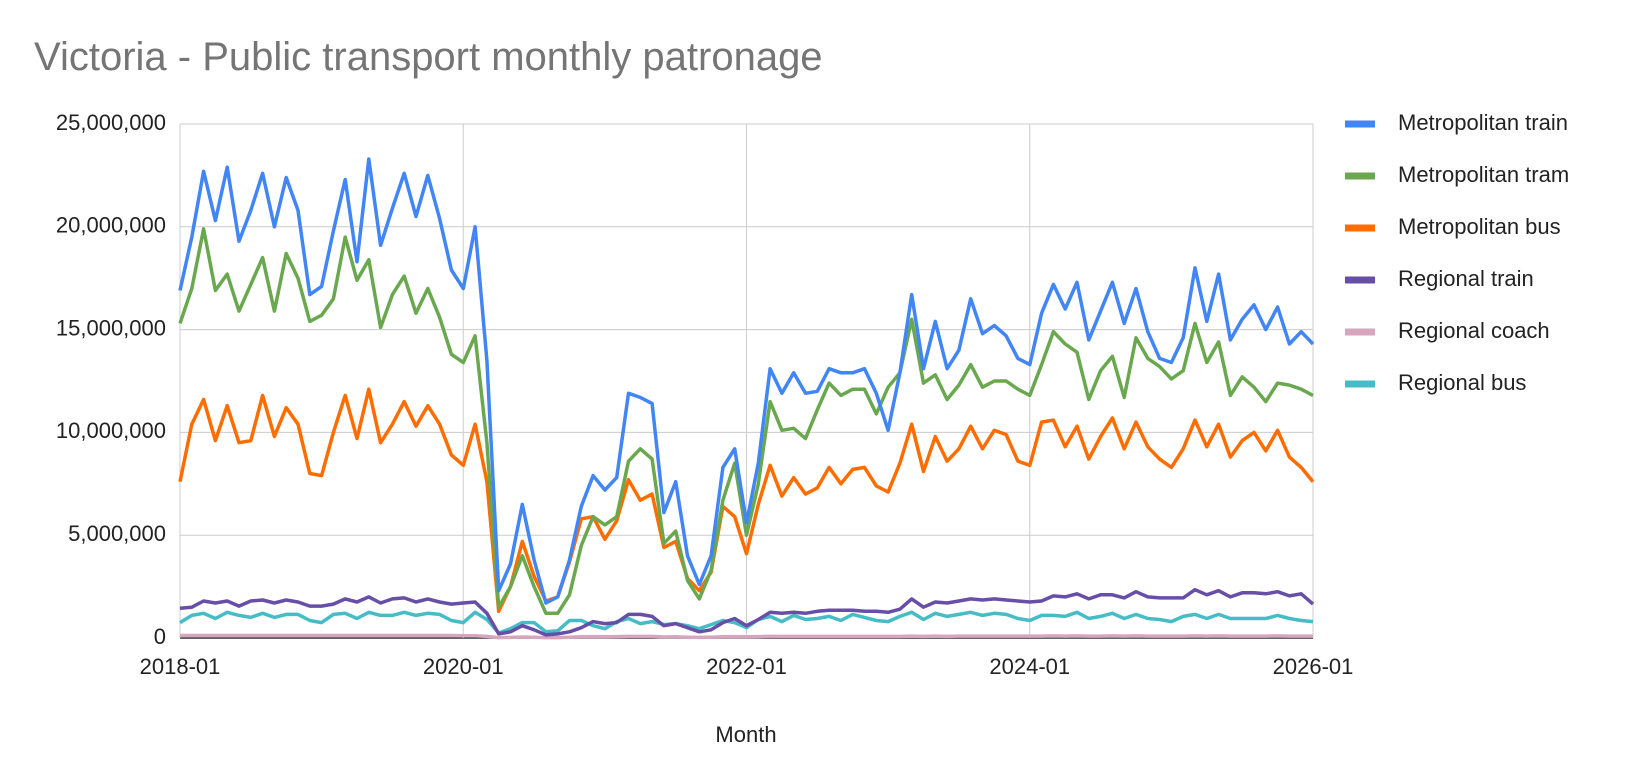 The width and height of the screenshot is (1628, 772). I want to click on legend-label: Metropolitan bus, so click(1479, 226).